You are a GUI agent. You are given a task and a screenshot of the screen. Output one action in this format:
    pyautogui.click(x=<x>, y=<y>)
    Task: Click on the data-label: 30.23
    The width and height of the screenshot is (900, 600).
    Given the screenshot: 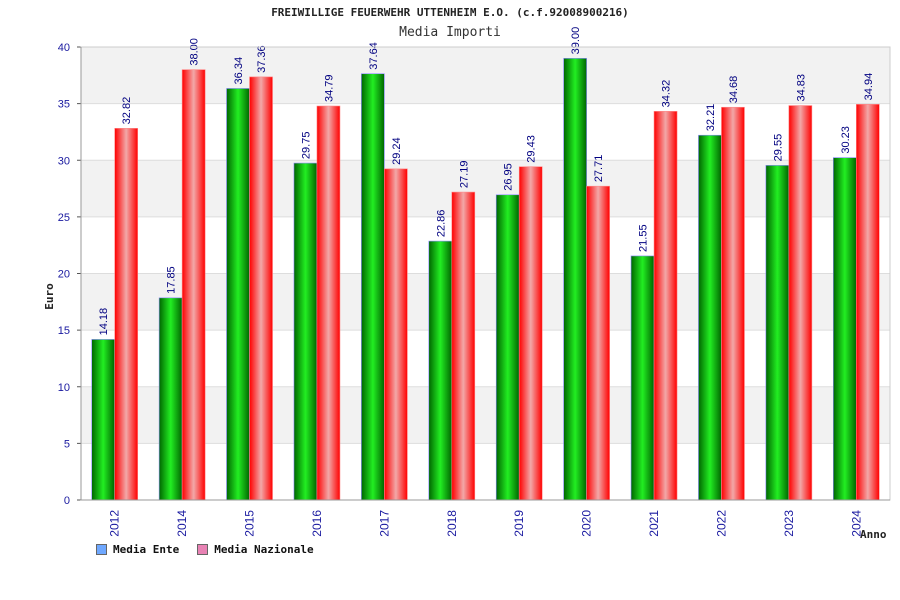 What is the action you would take?
    pyautogui.click(x=846, y=140)
    